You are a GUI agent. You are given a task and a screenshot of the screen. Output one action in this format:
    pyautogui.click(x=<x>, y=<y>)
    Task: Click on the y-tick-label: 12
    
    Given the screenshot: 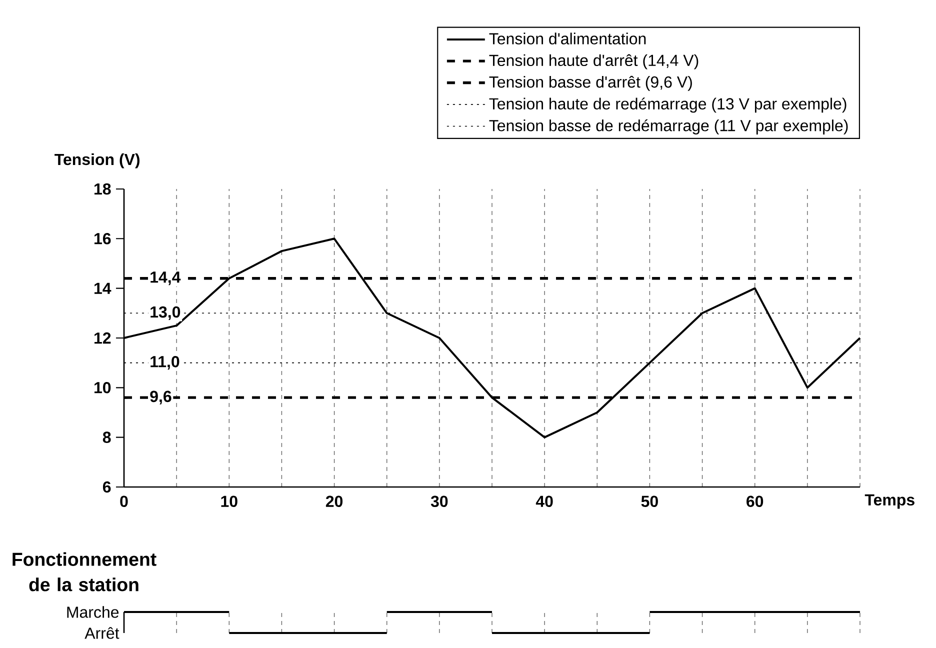 What is the action you would take?
    pyautogui.click(x=102, y=338)
    